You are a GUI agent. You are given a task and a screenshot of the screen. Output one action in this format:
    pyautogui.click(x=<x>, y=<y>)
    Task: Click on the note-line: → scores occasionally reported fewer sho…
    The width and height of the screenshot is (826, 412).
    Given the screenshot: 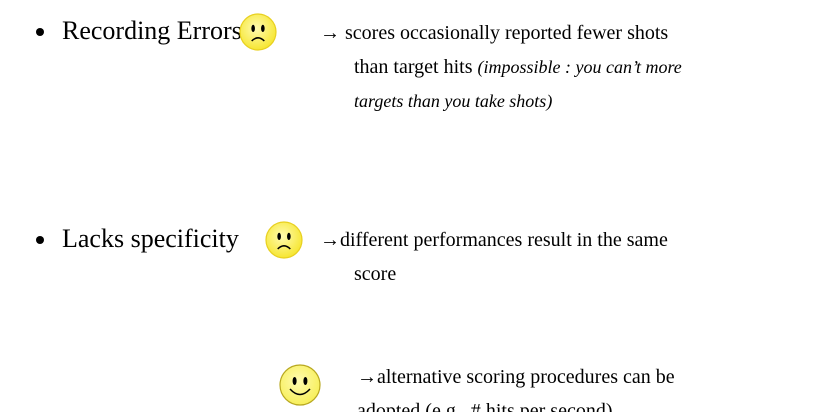 What is the action you would take?
    pyautogui.click(x=494, y=33)
    